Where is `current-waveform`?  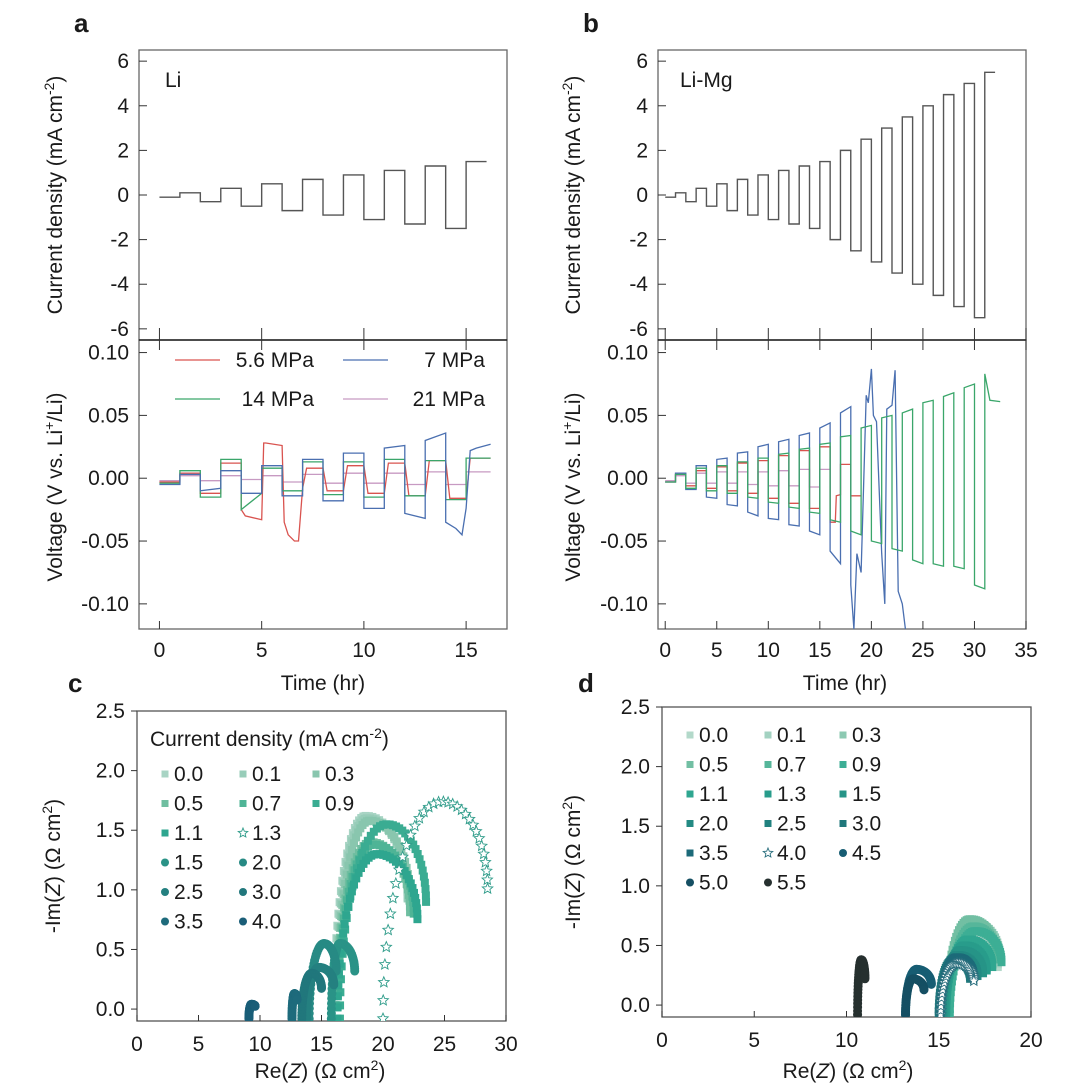
current-waveform is located at coordinates (323, 195).